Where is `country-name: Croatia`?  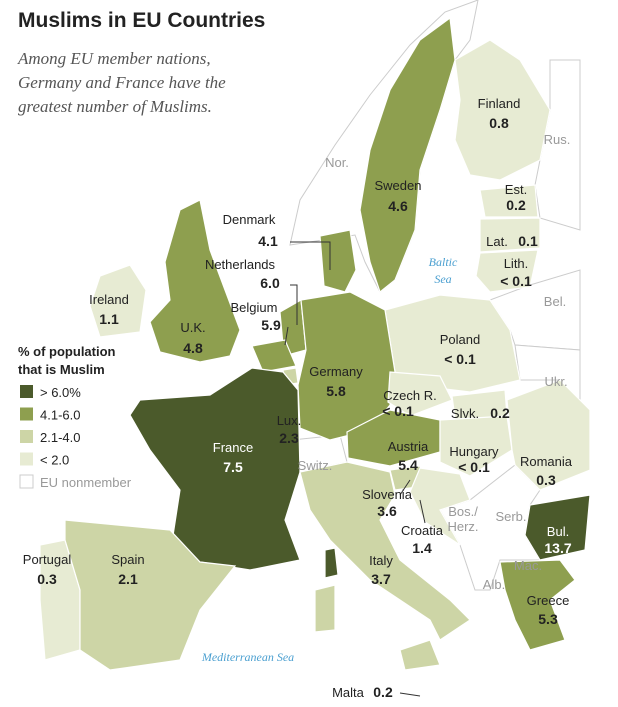 country-name: Croatia is located at coordinates (422, 530).